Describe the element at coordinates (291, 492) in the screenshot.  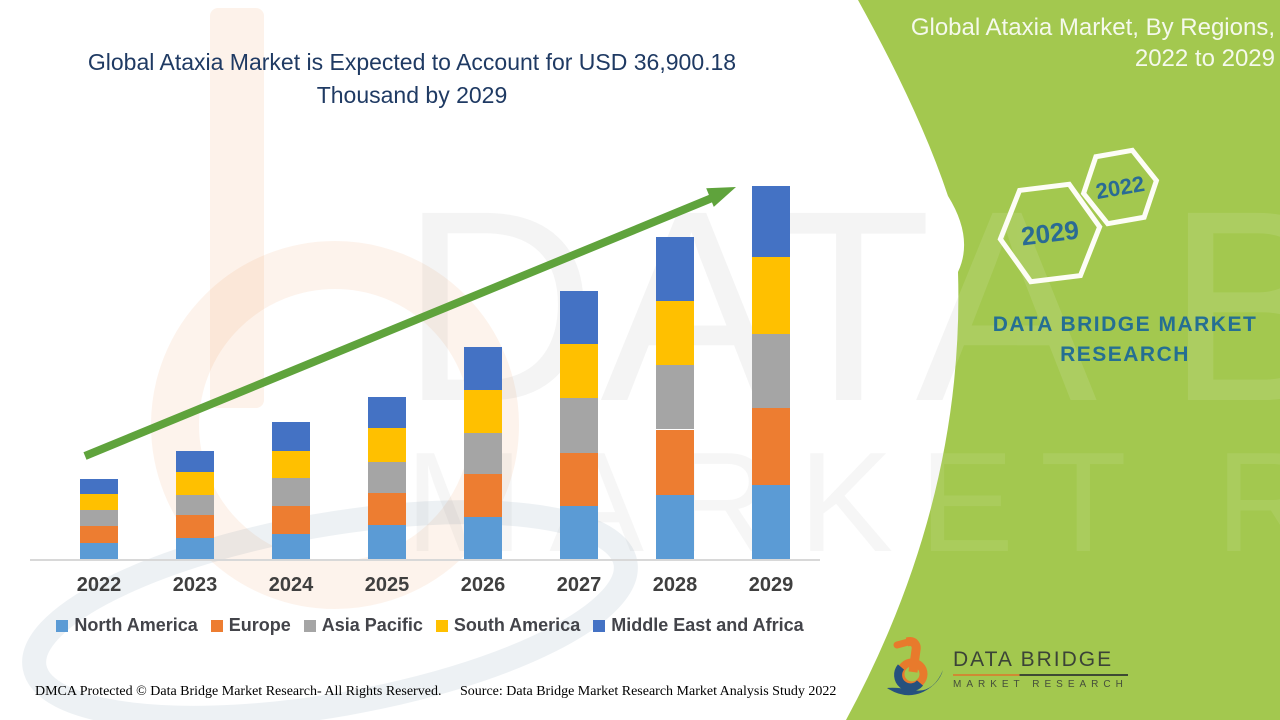
I see `bar-2024-asia-pacific` at that location.